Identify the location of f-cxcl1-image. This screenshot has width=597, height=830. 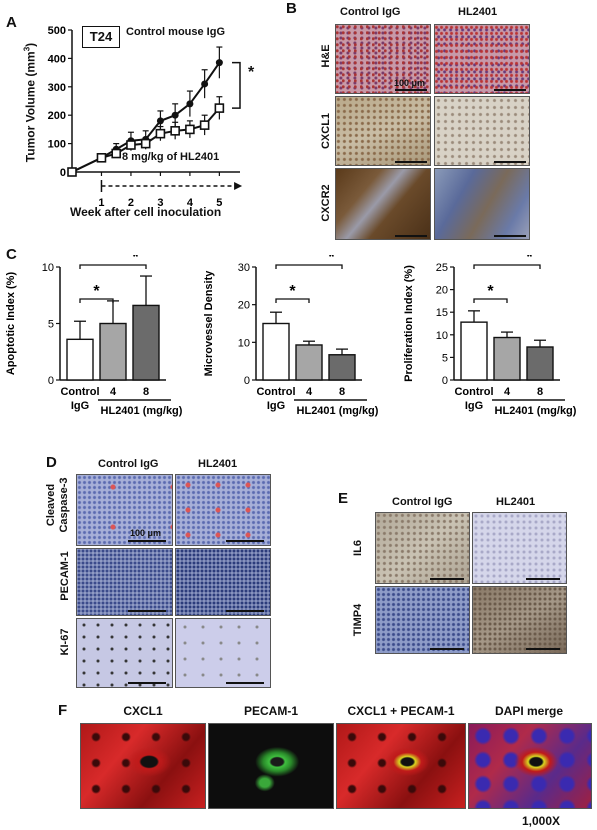
(143, 766).